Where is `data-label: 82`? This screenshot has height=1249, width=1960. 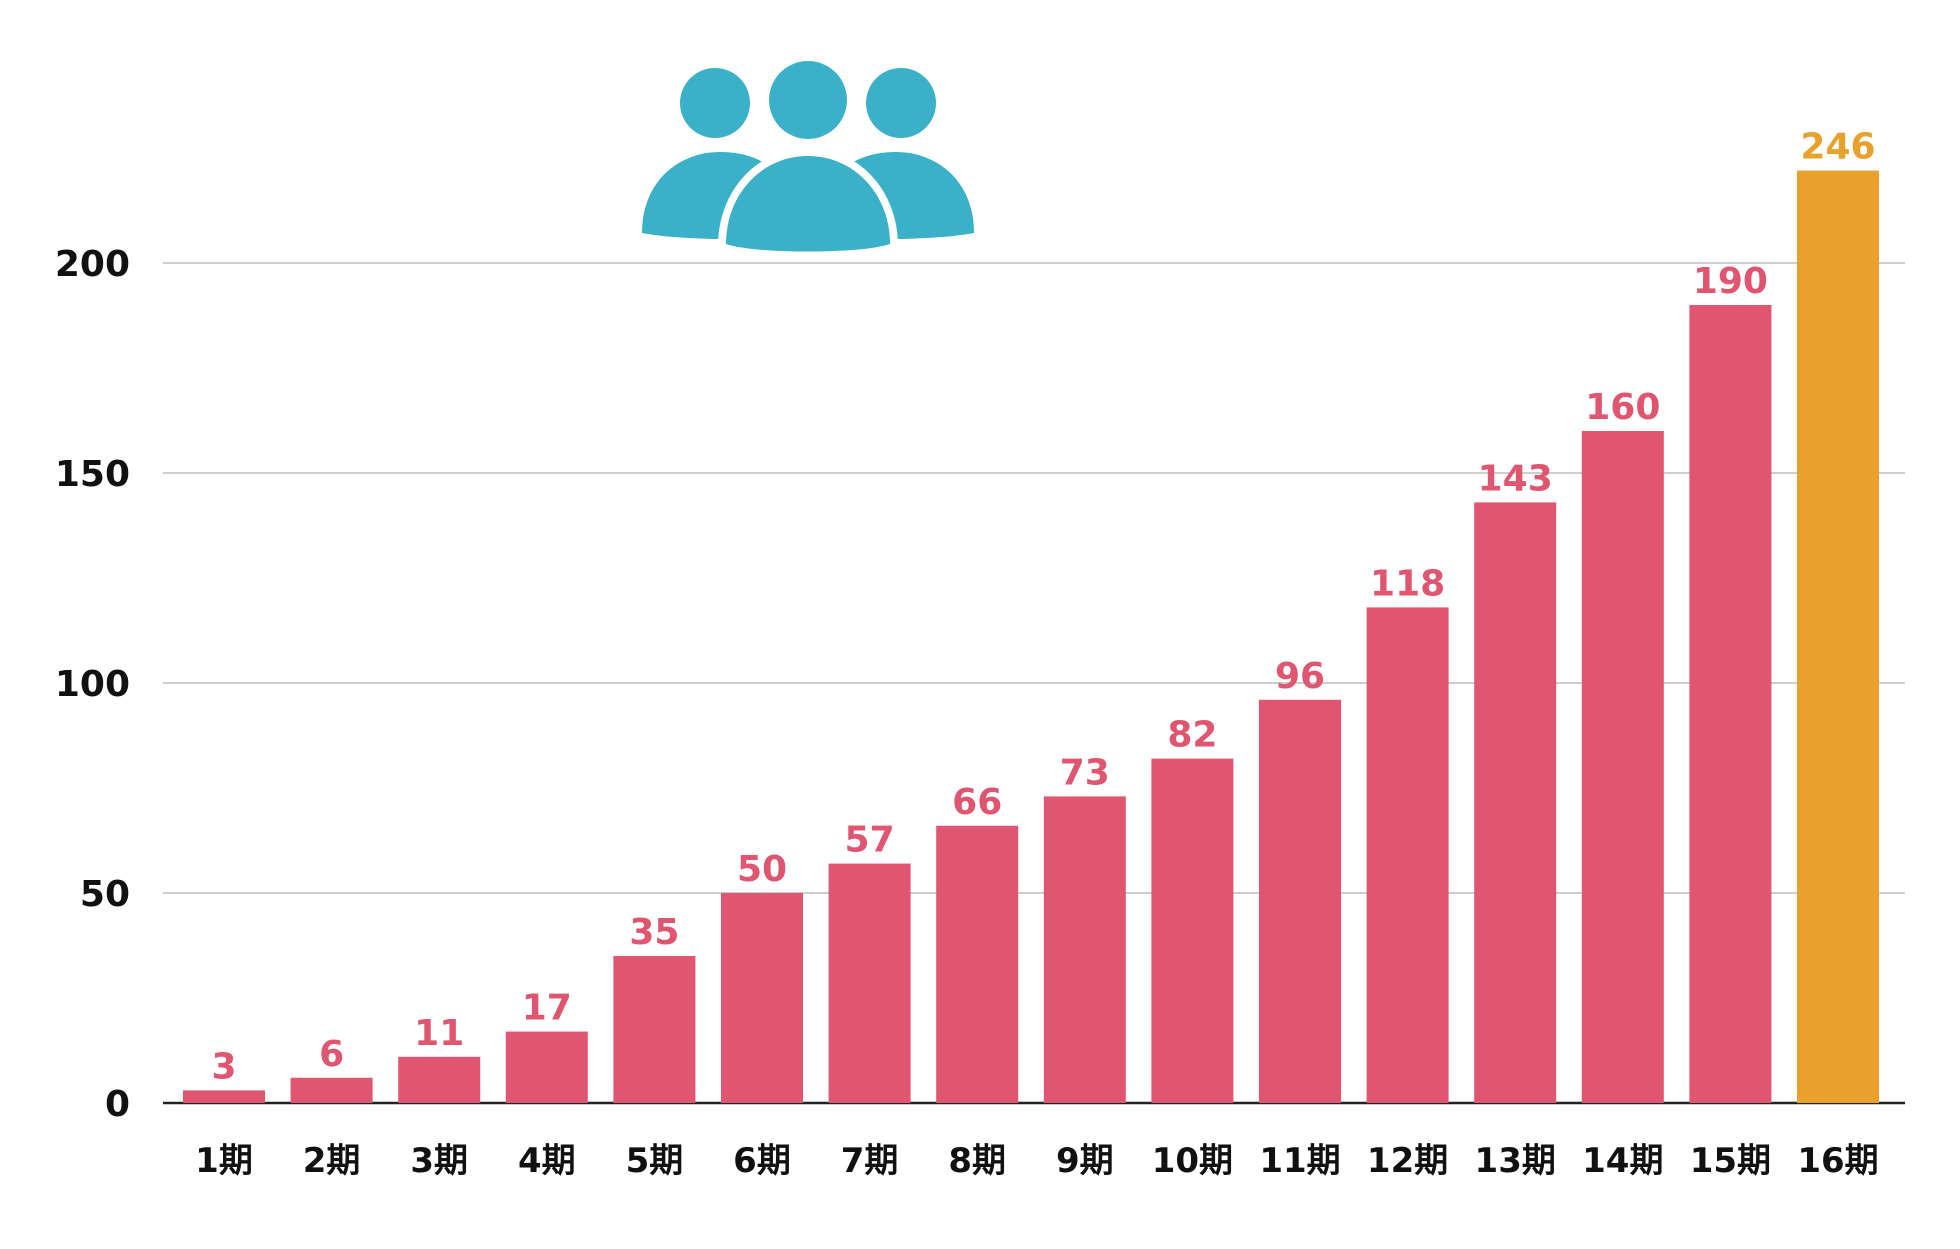
data-label: 82 is located at coordinates (1192, 735).